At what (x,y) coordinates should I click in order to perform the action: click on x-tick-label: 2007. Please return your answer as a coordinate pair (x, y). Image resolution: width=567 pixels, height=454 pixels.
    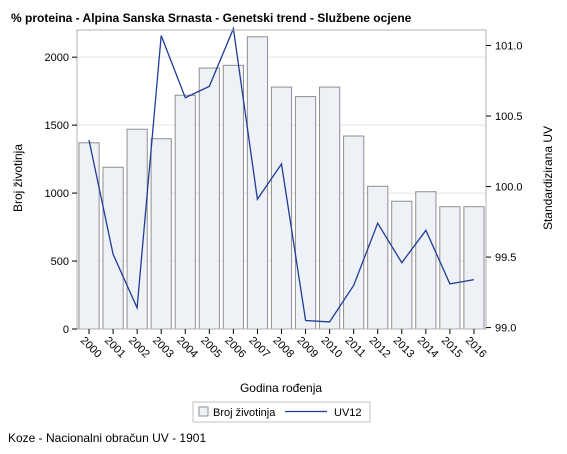
    Looking at the image, I should click on (259, 348).